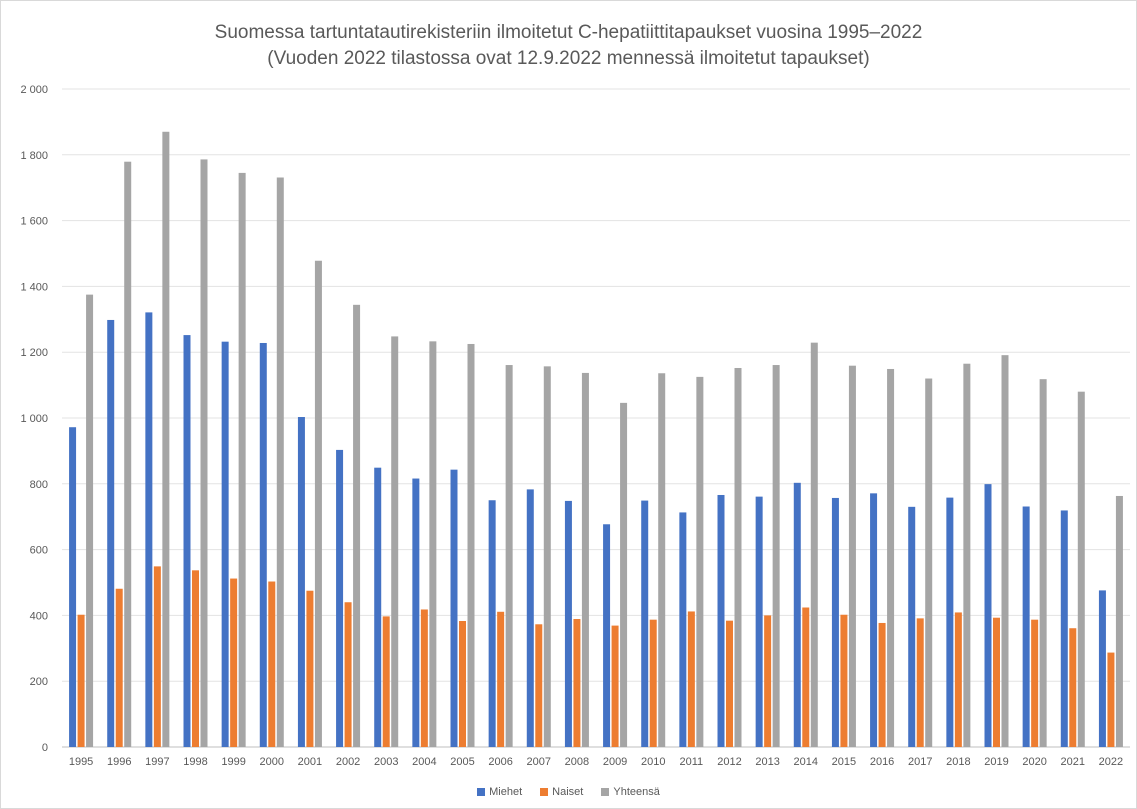 This screenshot has height=809, width=1137. What do you see at coordinates (967, 555) in the screenshot?
I see `bar-yhteensa-2018` at bounding box center [967, 555].